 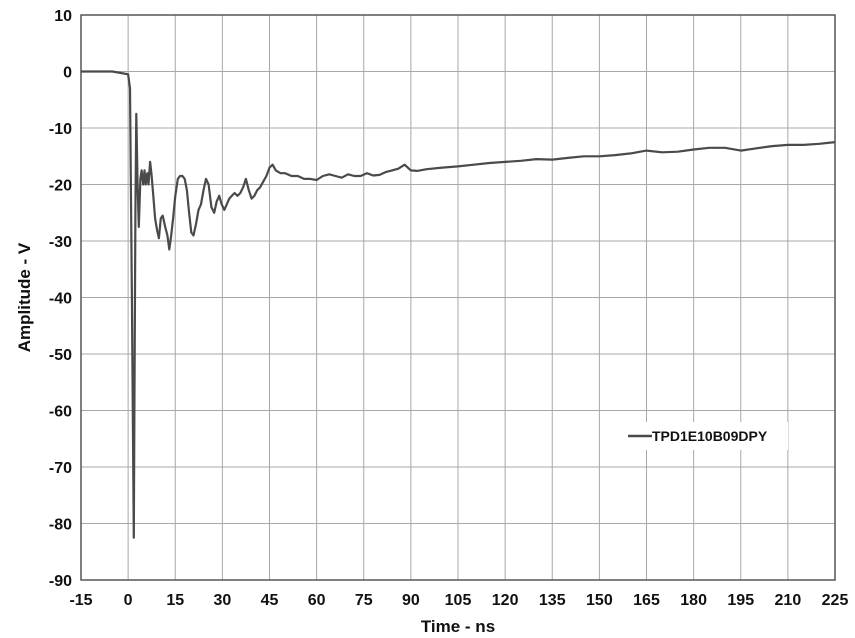 What do you see at coordinates (788, 600) in the screenshot?
I see `x-tick-label: 210` at bounding box center [788, 600].